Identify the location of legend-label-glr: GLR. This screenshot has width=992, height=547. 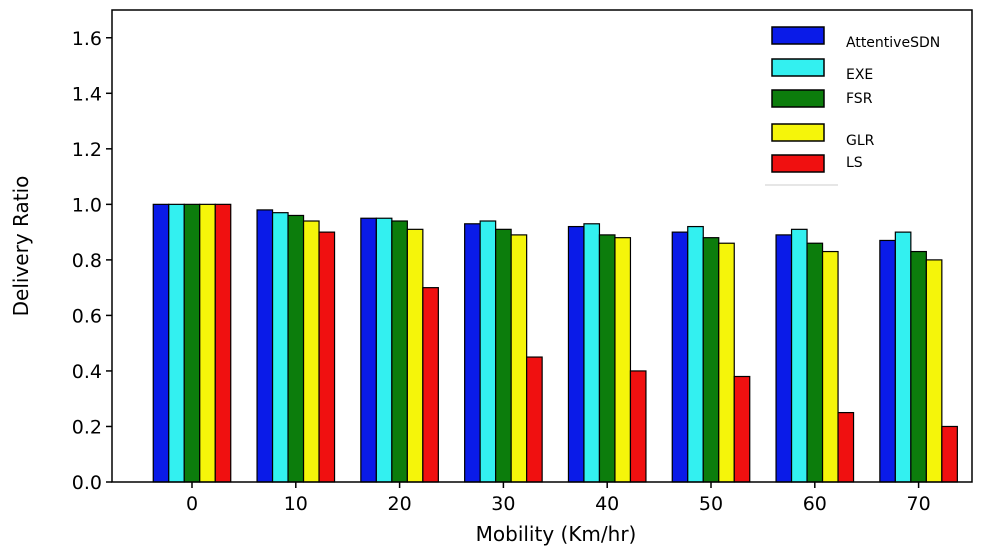
(860, 141).